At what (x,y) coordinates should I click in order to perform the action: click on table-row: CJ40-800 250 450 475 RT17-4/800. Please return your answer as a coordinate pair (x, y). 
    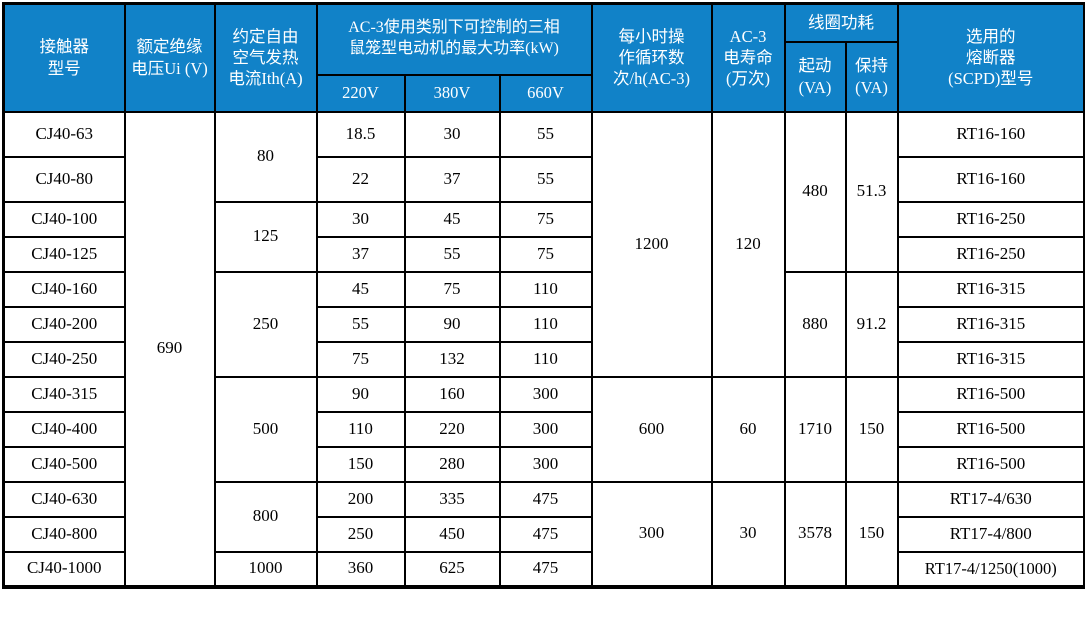
    Looking at the image, I should click on (543, 534).